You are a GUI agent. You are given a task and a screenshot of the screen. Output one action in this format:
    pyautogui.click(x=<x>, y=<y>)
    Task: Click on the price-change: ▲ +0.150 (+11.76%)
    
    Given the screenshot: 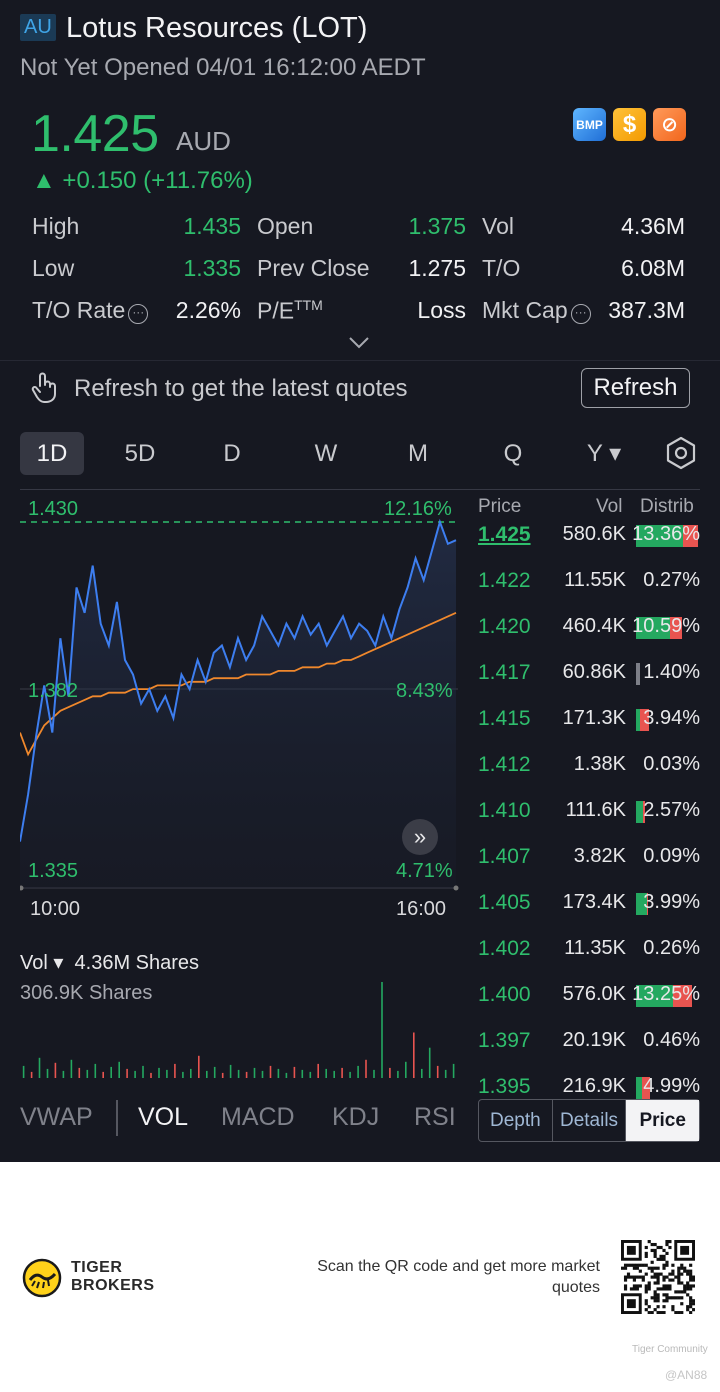 What is the action you would take?
    pyautogui.click(x=142, y=180)
    